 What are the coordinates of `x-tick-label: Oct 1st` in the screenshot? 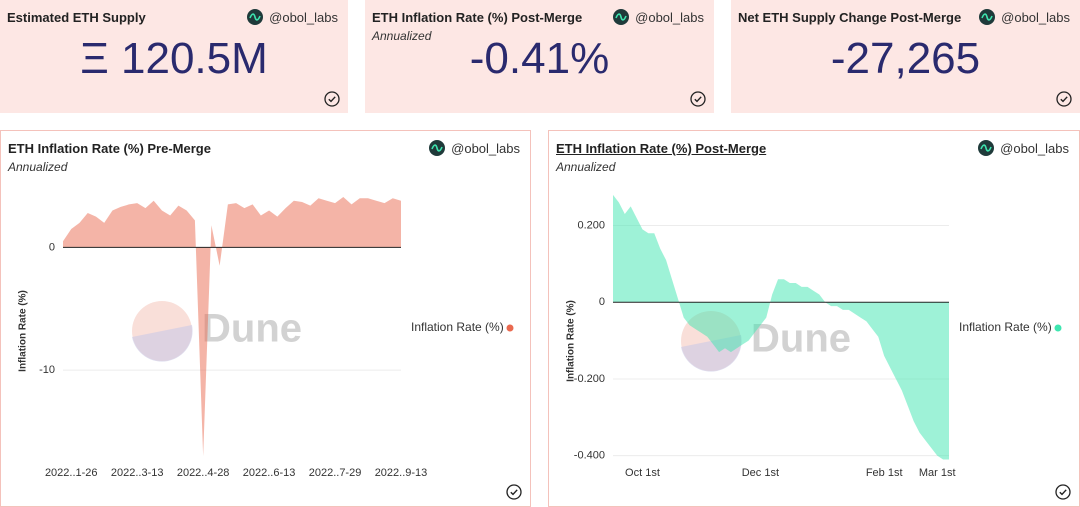 It's located at (642, 473).